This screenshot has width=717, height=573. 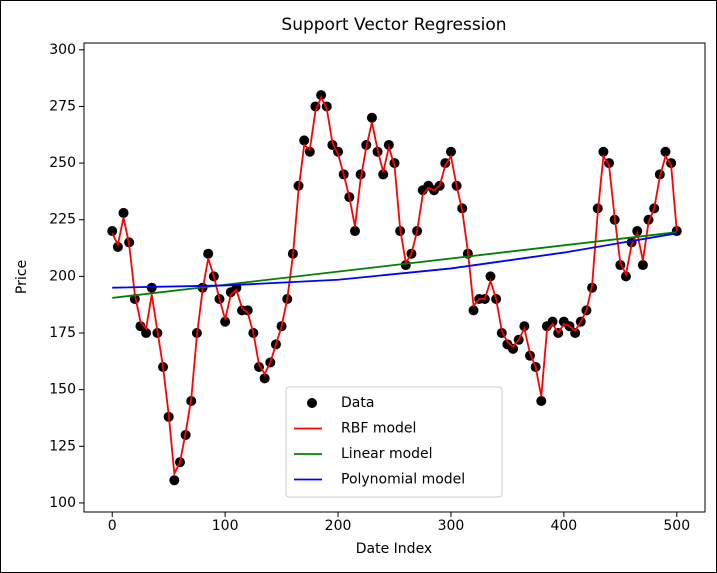 What do you see at coordinates (357, 403) in the screenshot?
I see `legend-label: Data` at bounding box center [357, 403].